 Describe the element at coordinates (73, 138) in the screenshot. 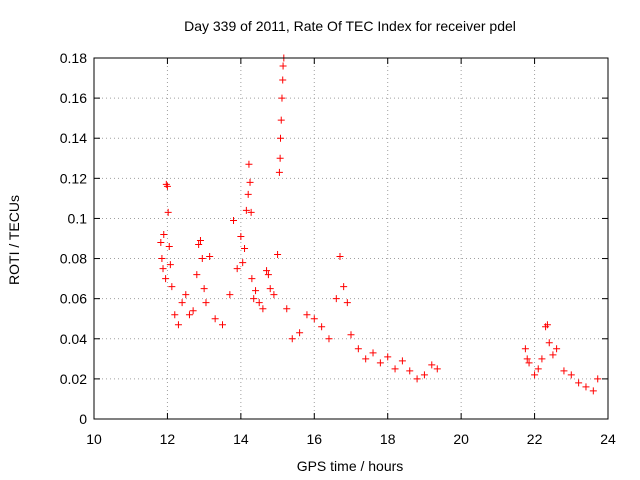

I see `y-tick-label: 0.14` at that location.